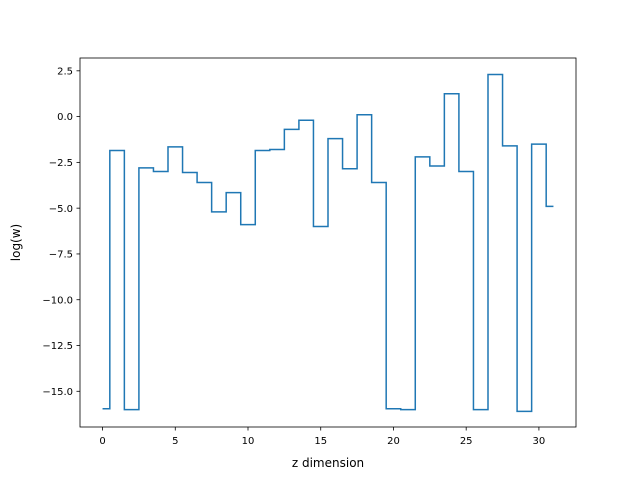 This screenshot has height=480, width=640. Describe the element at coordinates (539, 441) in the screenshot. I see `x-tick-label: 30` at that location.